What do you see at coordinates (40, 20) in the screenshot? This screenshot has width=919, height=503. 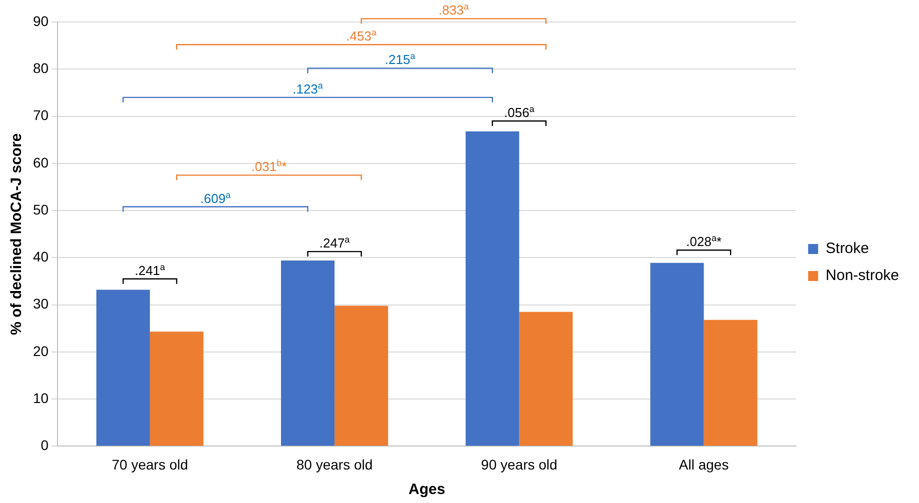 I see `y-tick-label: 90` at bounding box center [40, 20].